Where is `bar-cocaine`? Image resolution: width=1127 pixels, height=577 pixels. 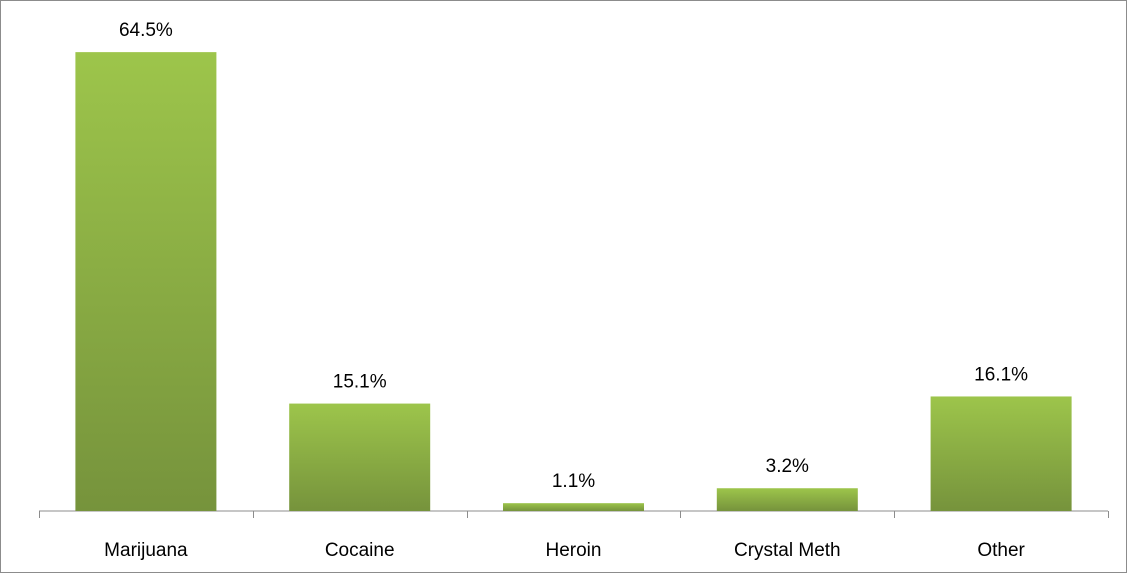
bar-cocaine is located at coordinates (360, 457).